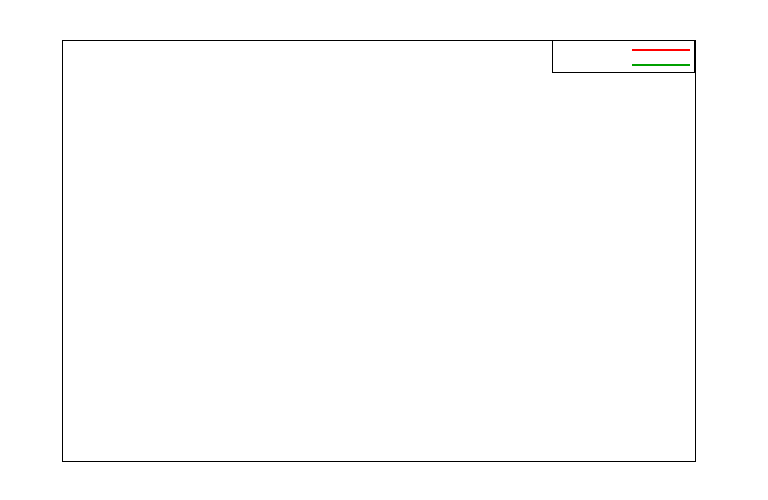 Image resolution: width=768 pixels, height=500 pixels. I want to click on legend-swatch-energy, so click(661, 65).